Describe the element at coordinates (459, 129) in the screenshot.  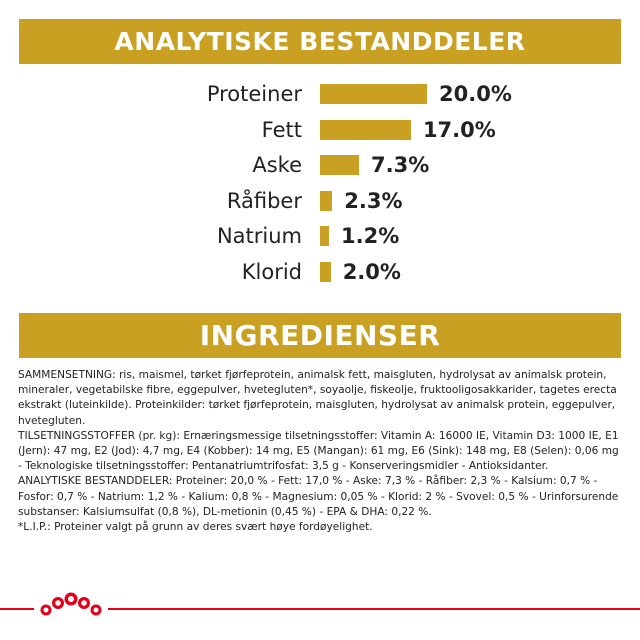
I see `nutrient-value: 17.0%` at that location.